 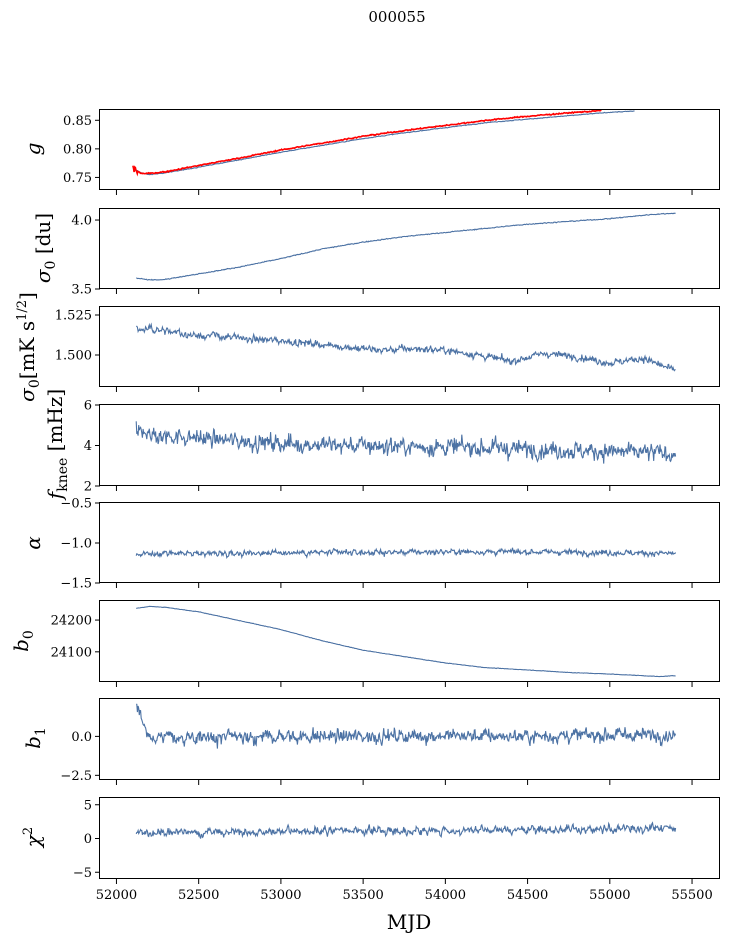 What do you see at coordinates (77, 121) in the screenshot?
I see `ytick-label-g-2: 0.85` at bounding box center [77, 121].